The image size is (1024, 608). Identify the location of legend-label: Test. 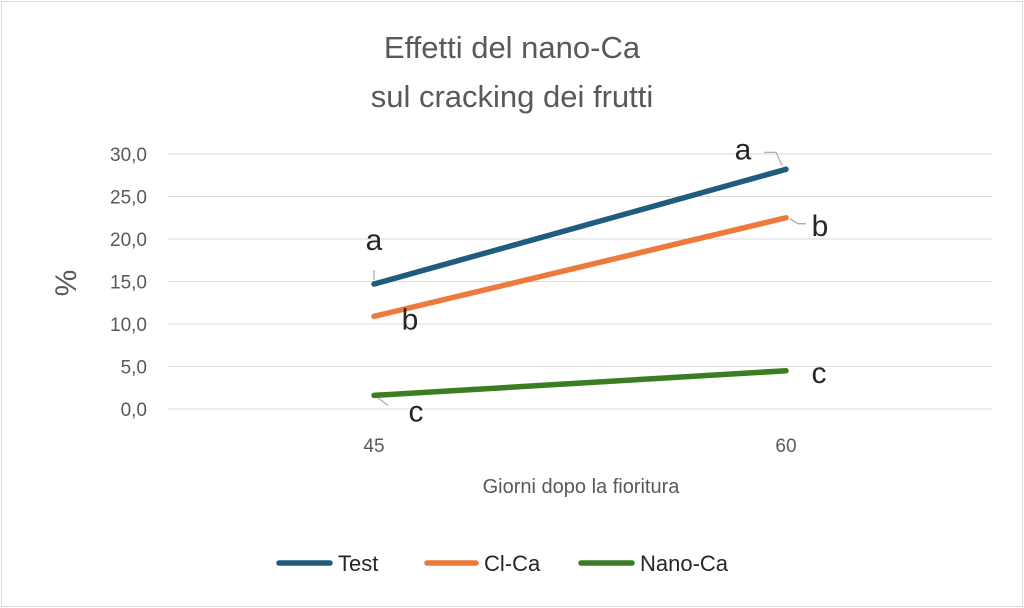
(358, 563).